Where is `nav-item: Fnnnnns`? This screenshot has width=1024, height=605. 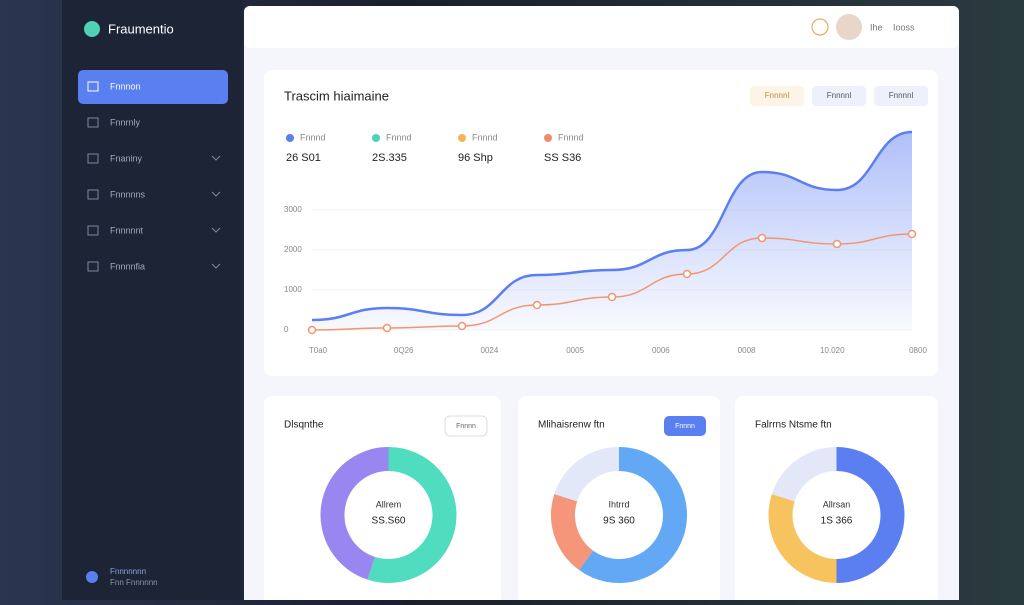
nav-item: Fnnnnns is located at coordinates (128, 194).